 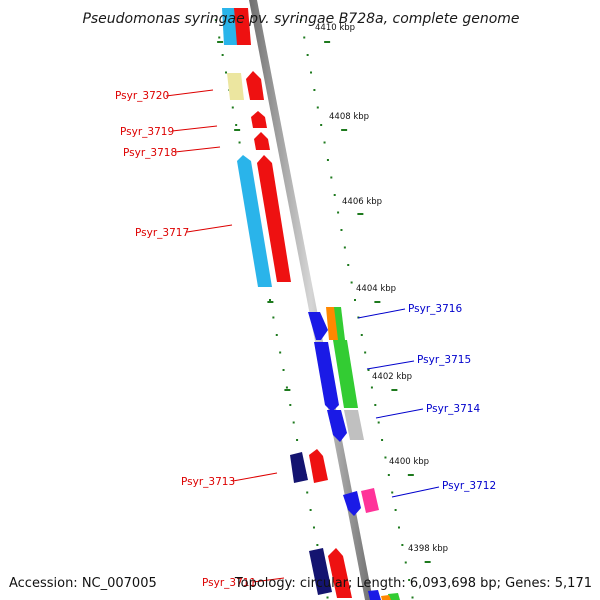 What do you see at coordinates (376, 289) in the screenshot?
I see `scale-label-4404: 4404 kbp` at bounding box center [376, 289].